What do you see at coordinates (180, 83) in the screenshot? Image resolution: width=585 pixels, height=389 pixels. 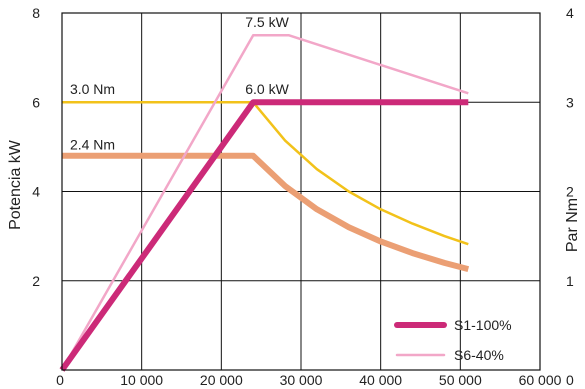 I see `annotations: 7.5 kW 6.0 kW 3.0 Nm 2.4 Nm` at bounding box center [180, 83].